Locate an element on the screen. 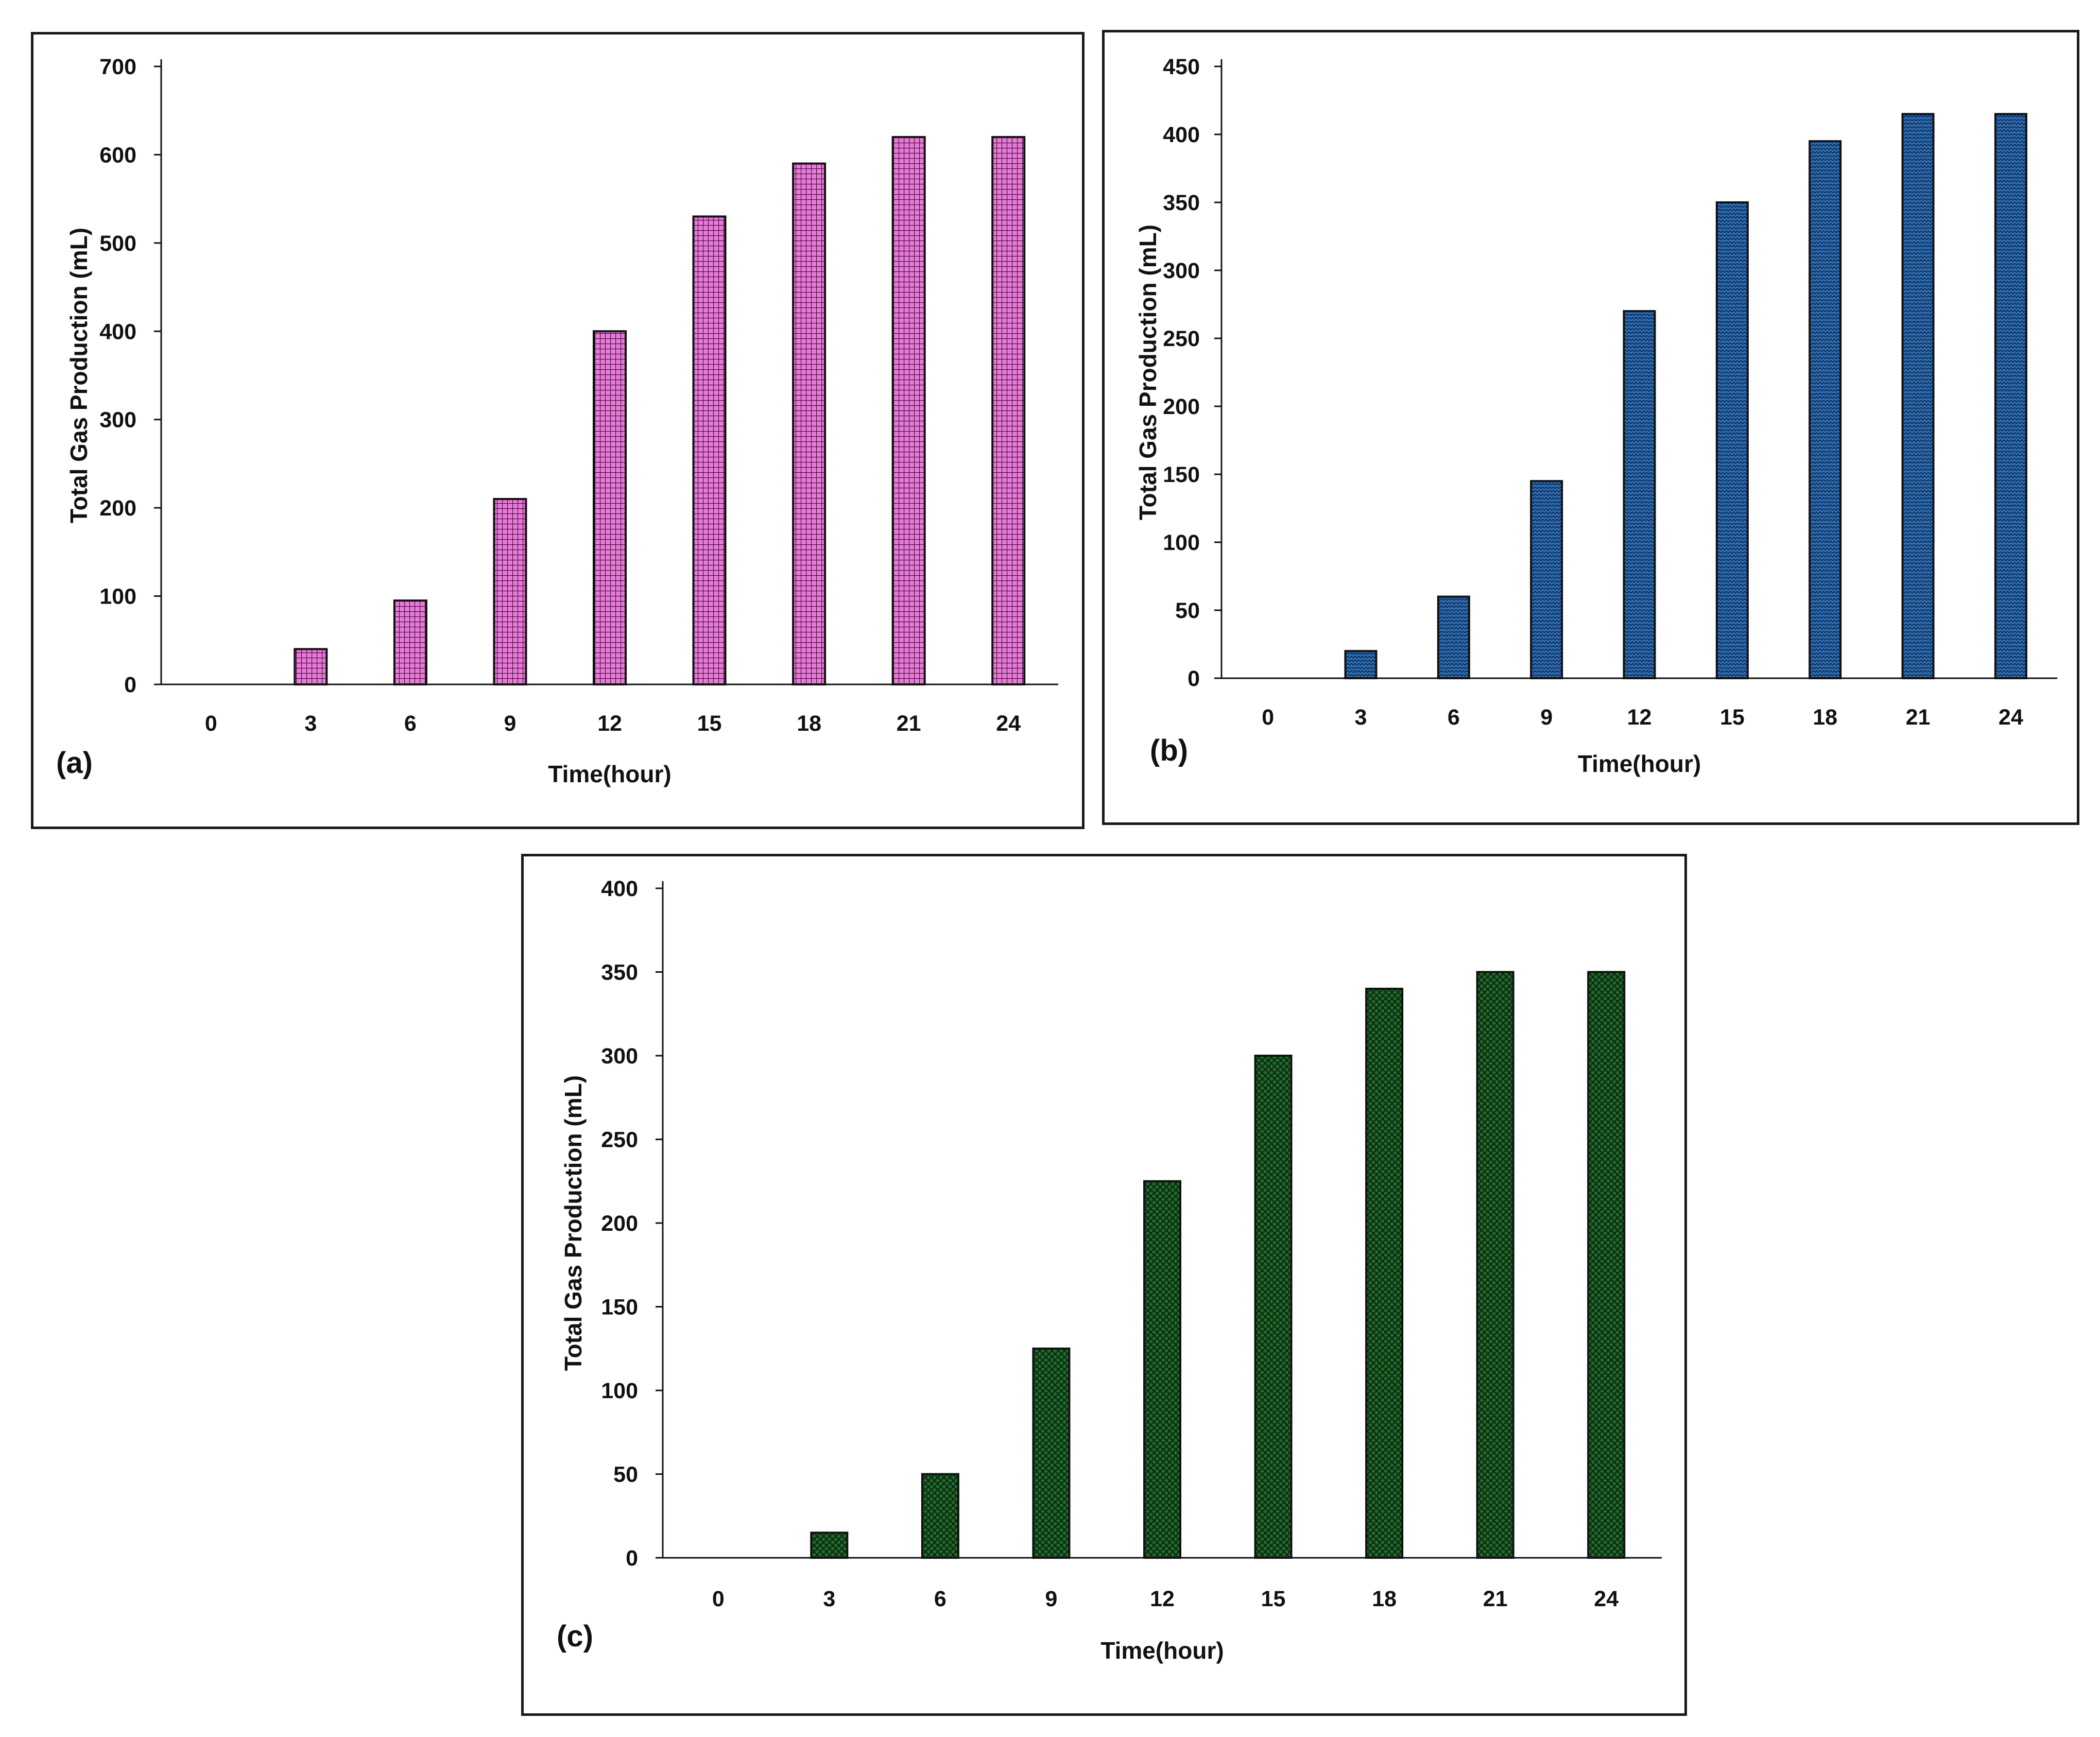  panel-label: (c) is located at coordinates (575, 1636).